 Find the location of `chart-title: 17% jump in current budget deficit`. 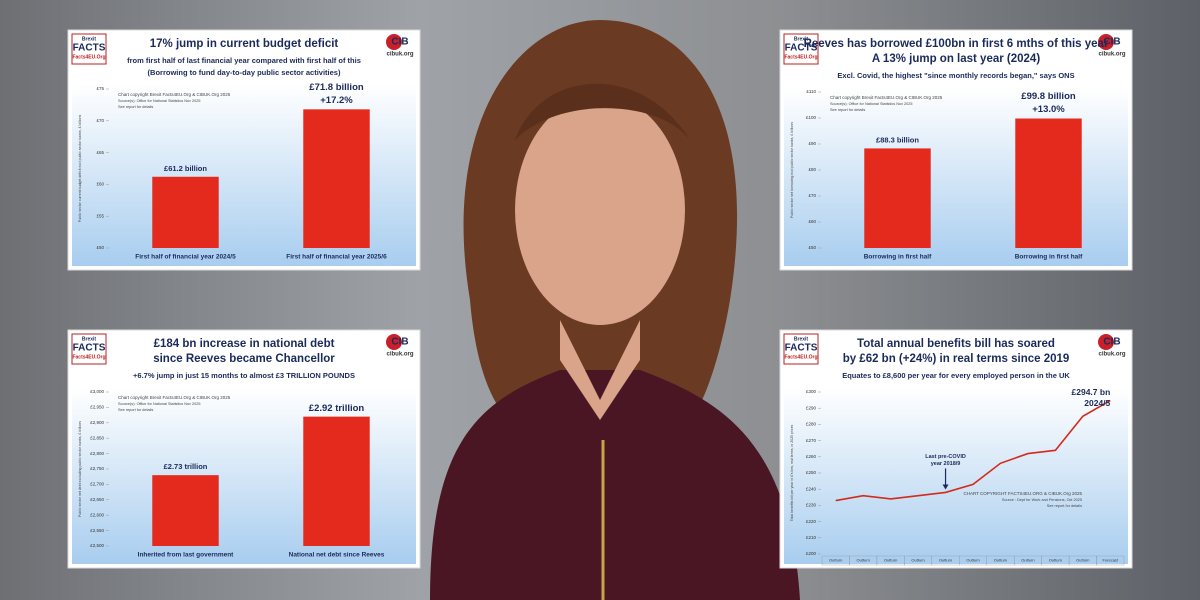

chart-title: 17% jump in current budget deficit is located at coordinates (244, 44).